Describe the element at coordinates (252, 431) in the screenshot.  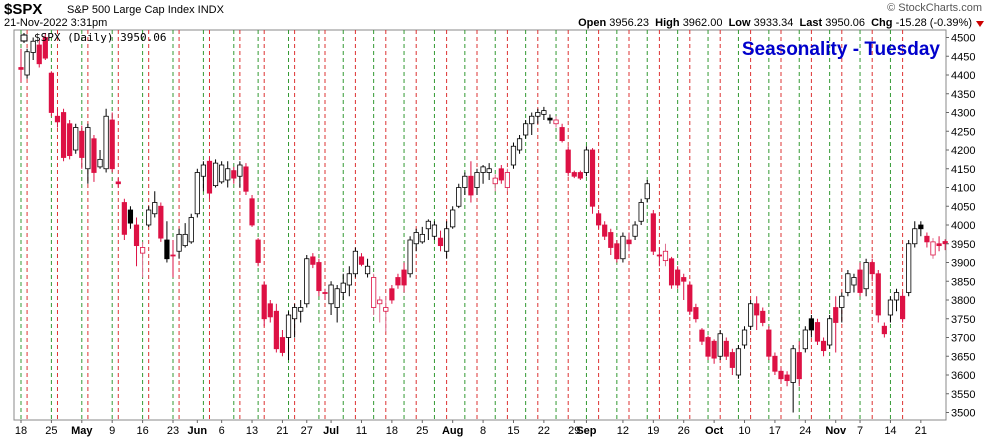
I see `x-tick-label: 13` at that location.